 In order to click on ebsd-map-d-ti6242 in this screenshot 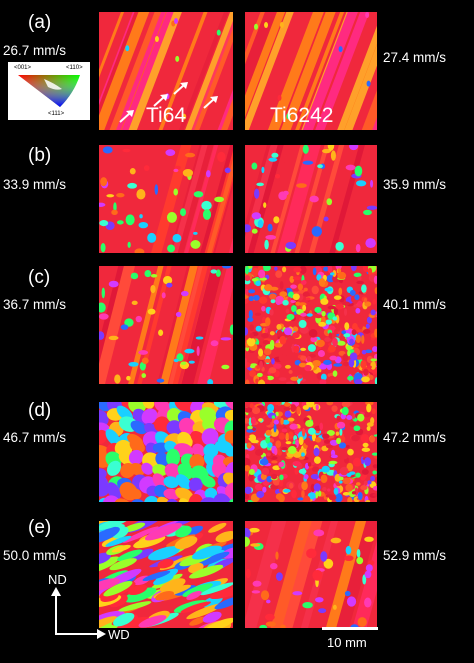, I will do `click(311, 452)`.